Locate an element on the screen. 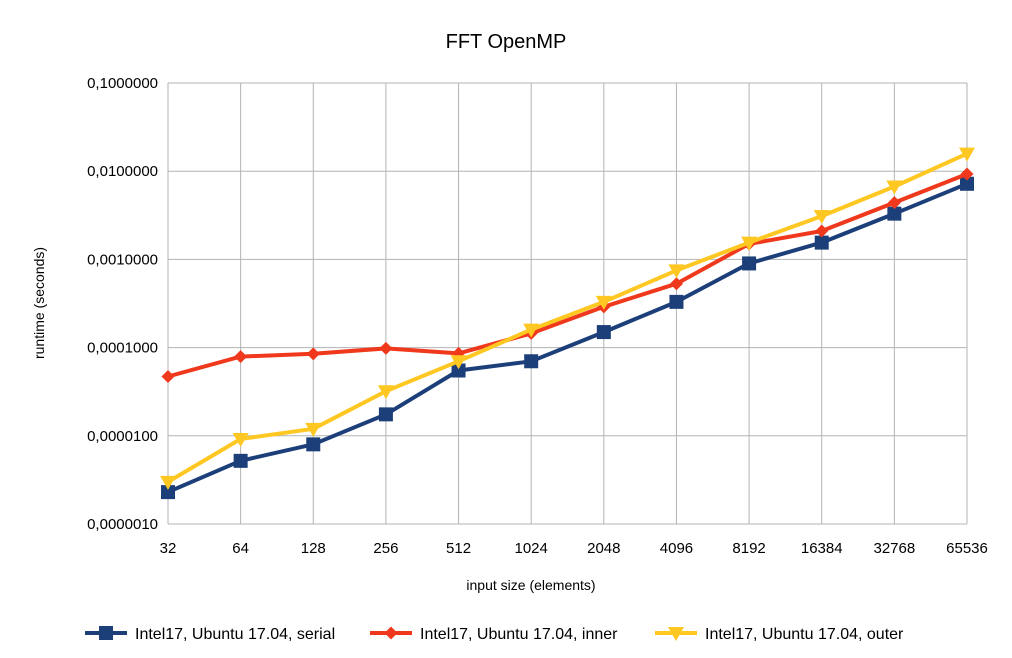  y-axis-label: runtime (seconds) is located at coordinates (39, 303).